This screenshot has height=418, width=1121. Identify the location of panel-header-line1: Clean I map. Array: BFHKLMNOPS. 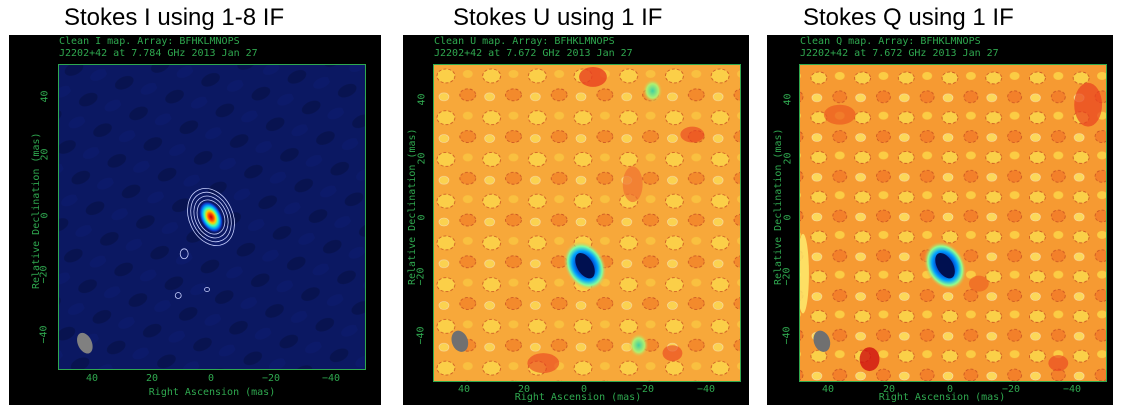
(149, 41).